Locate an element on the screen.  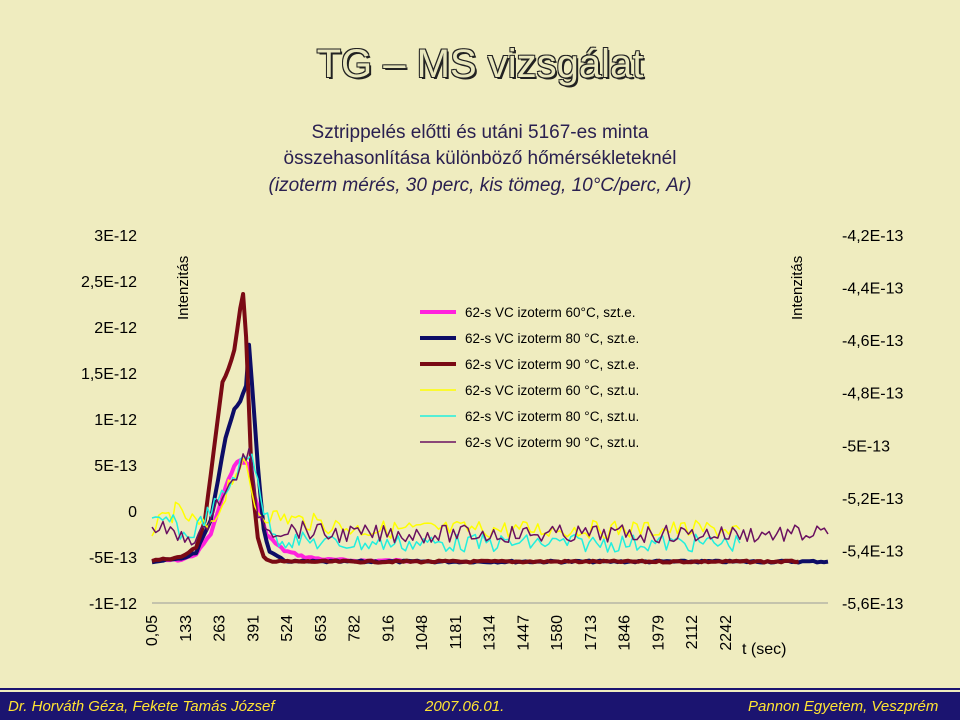
legend-label: 62-s VC izoterm 60°C, szt.e. is located at coordinates (550, 312).